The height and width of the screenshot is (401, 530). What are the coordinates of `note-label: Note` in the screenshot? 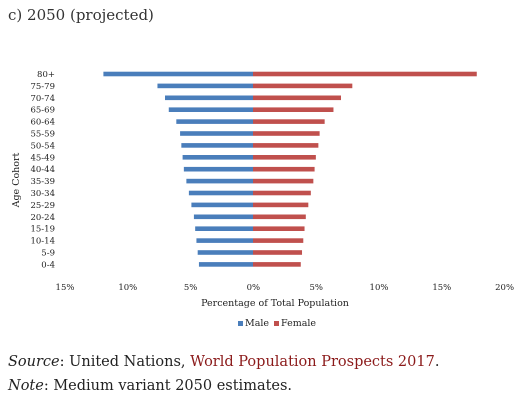 It's located at (26, 386).